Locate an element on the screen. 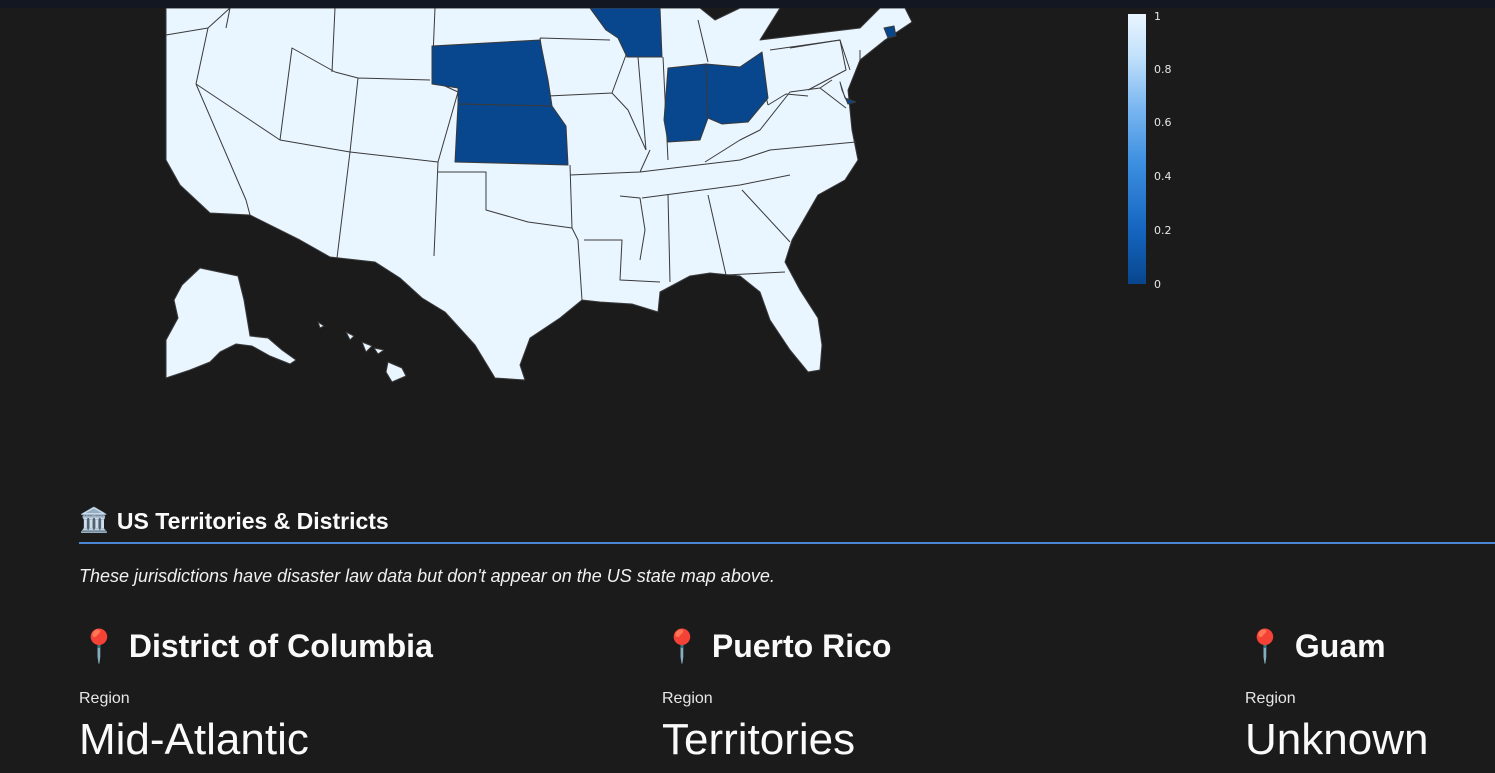  colorbar is located at coordinates (1137, 149).